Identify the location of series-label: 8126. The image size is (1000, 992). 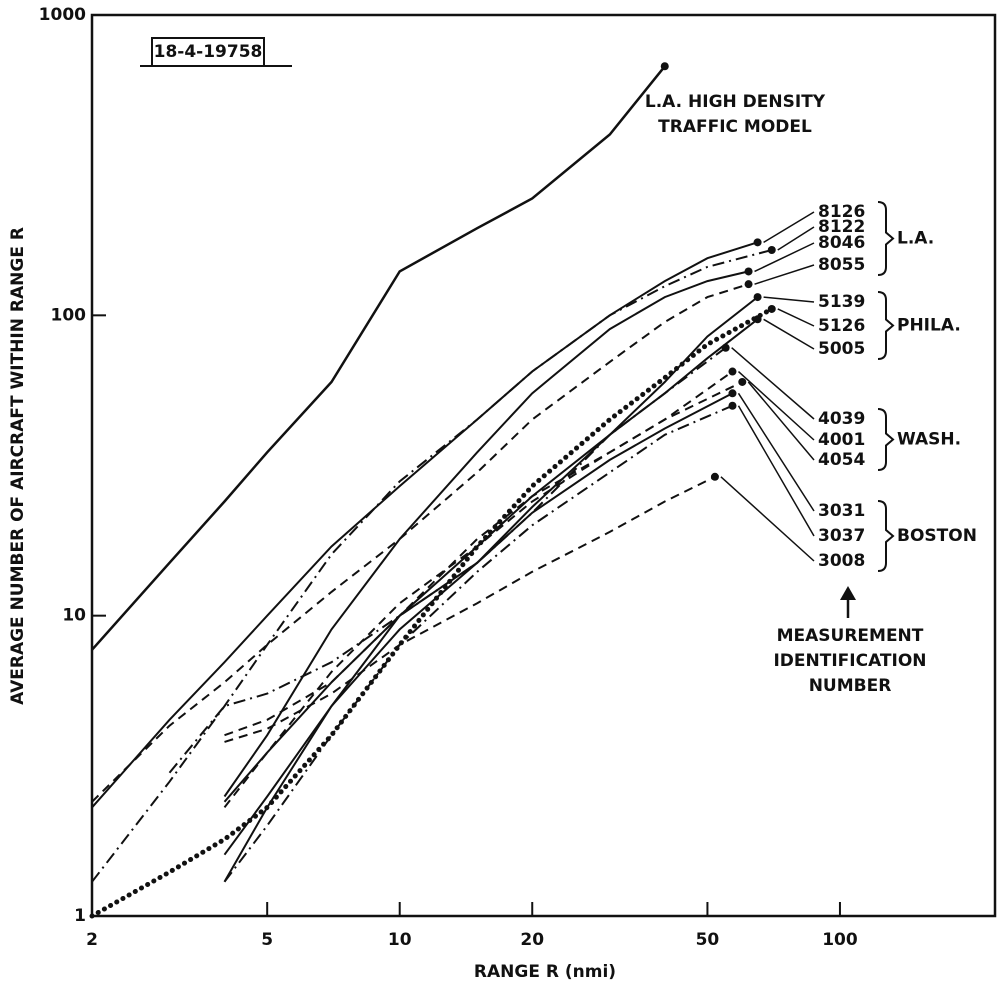
(841, 212).